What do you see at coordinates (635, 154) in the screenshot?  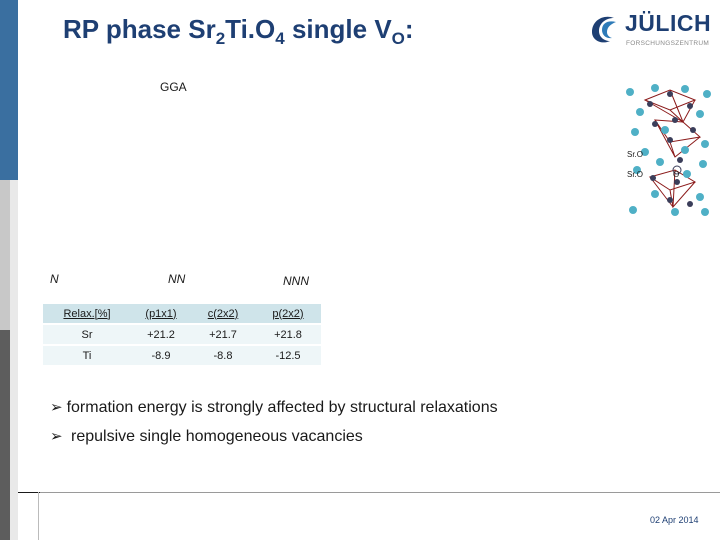 I see `sro-label-top: Sr.O` at bounding box center [635, 154].